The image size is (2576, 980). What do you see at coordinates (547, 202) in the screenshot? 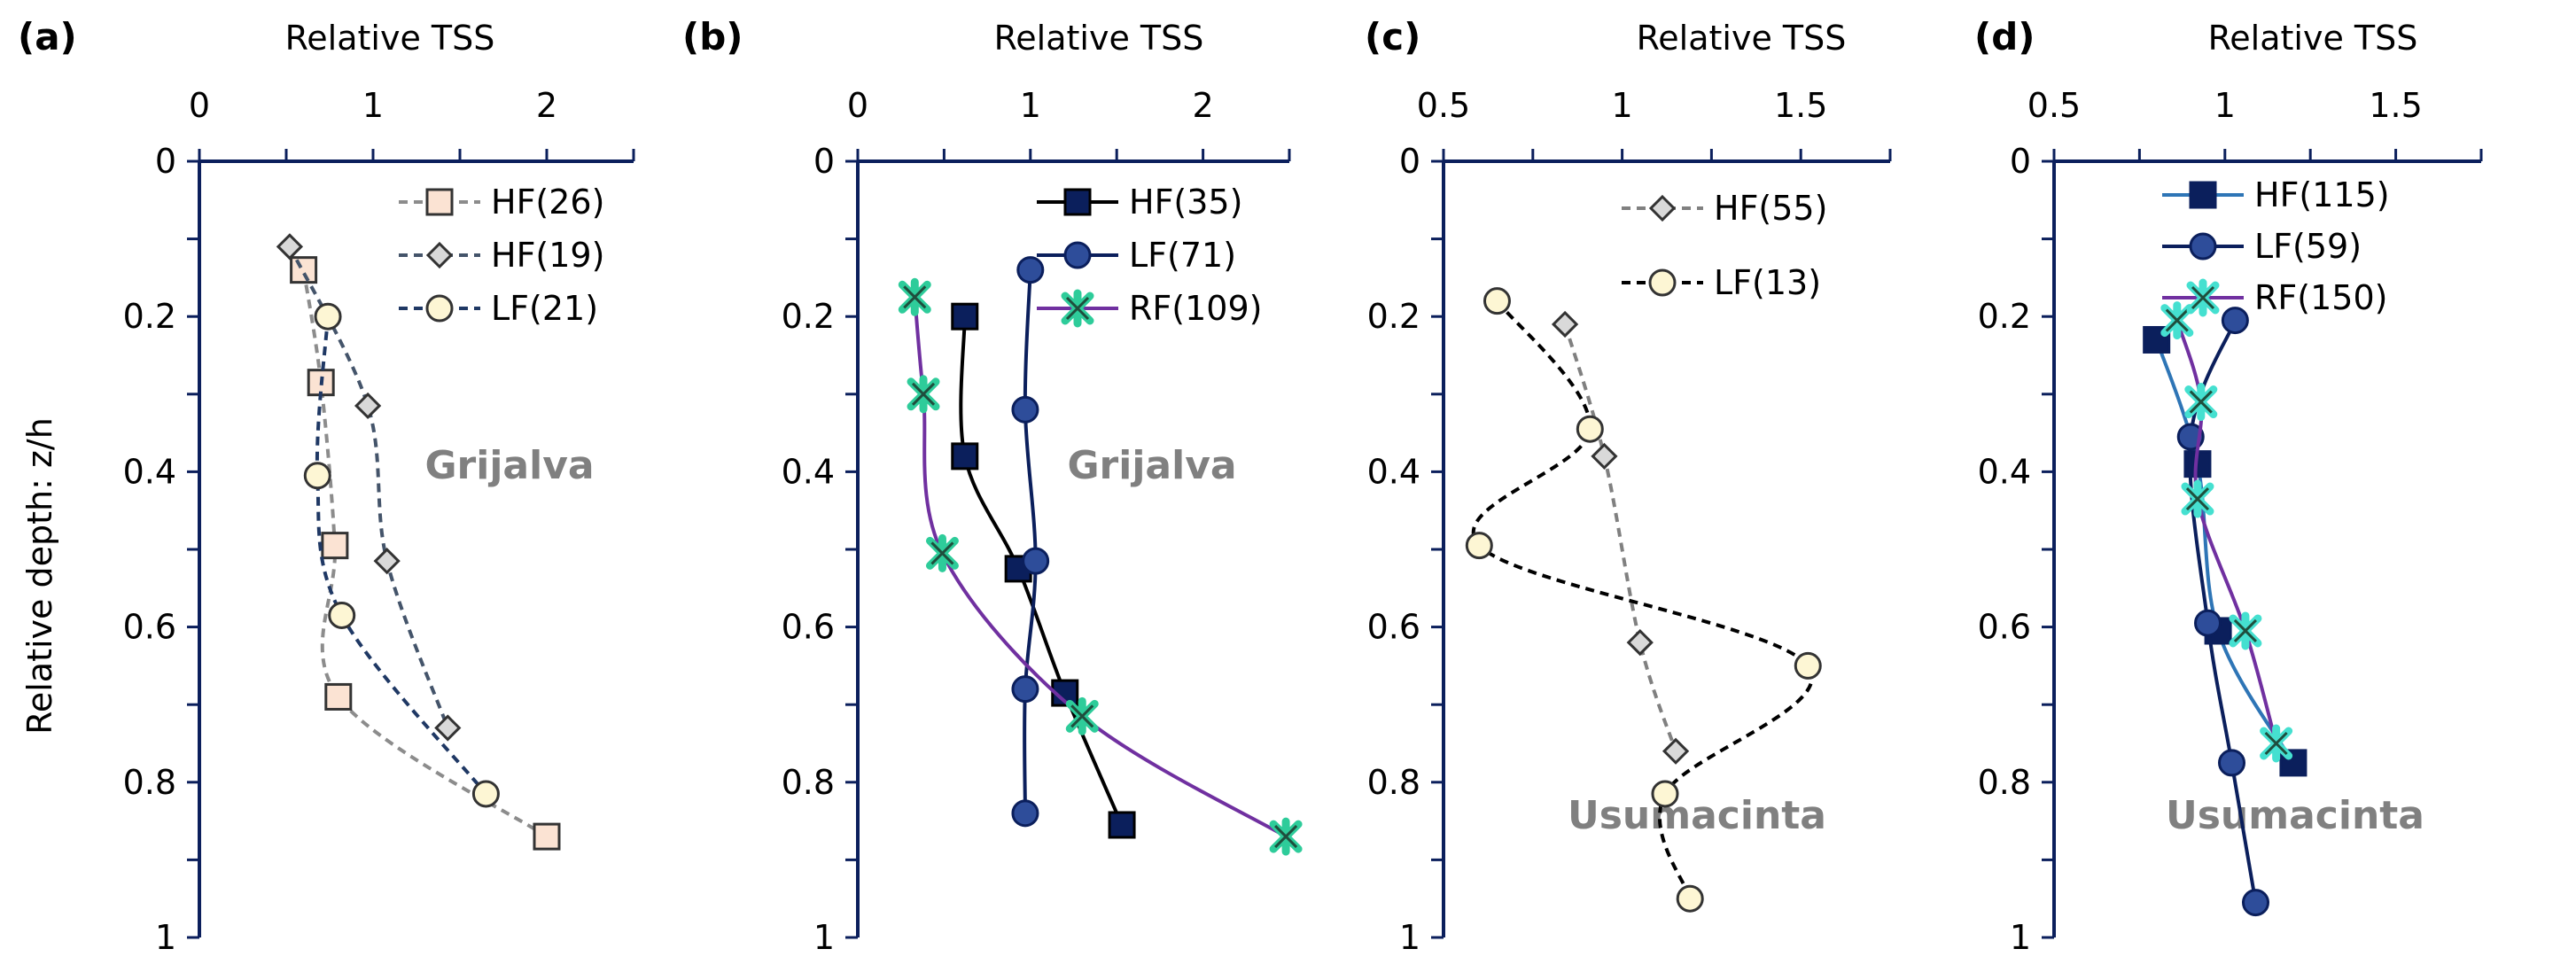
I see `legend-label-0: HF(26)` at bounding box center [547, 202].